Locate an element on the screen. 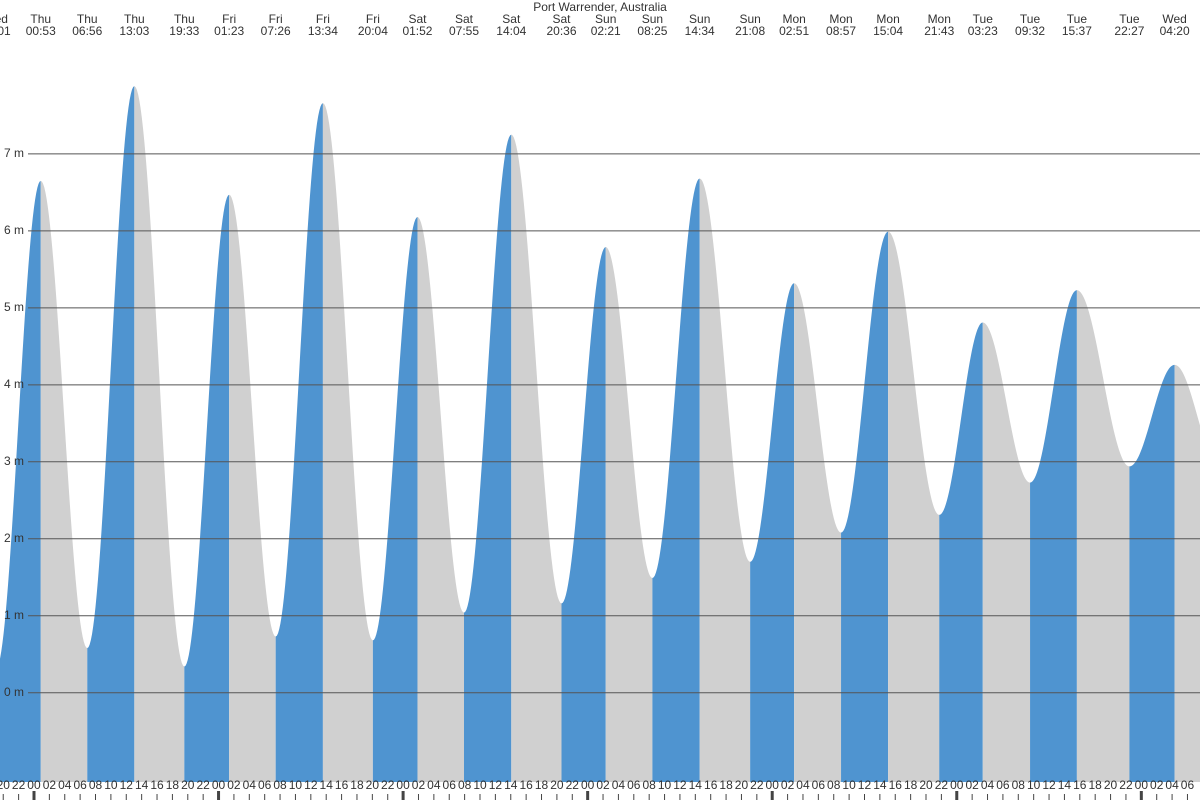 The height and width of the screenshot is (800, 1200). y-tick-label: 2 m is located at coordinates (14, 538).